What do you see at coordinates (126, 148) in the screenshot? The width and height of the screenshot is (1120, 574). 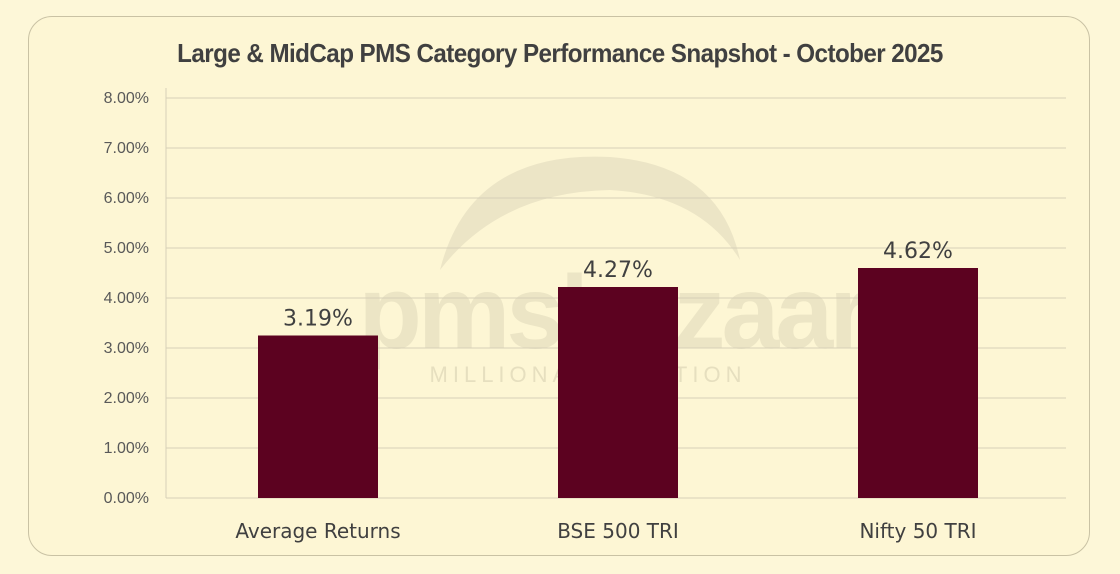 I see `y-tick-label: 7.00%` at bounding box center [126, 148].